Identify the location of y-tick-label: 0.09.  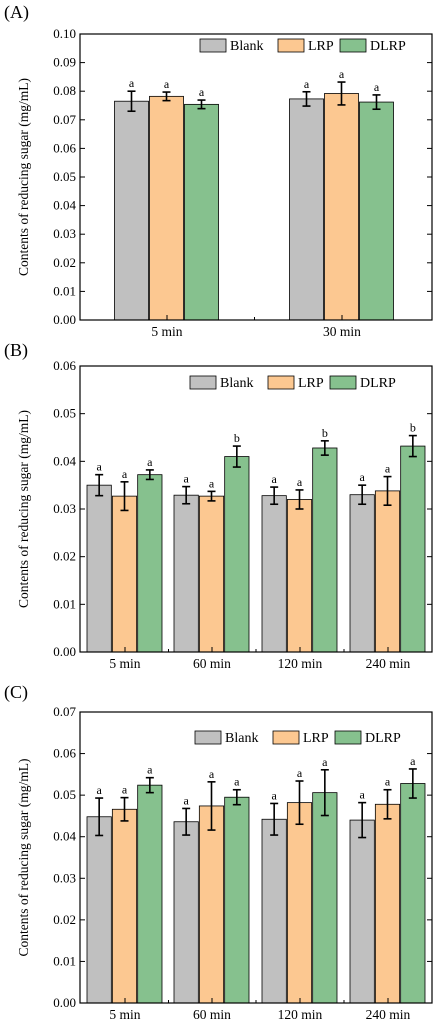
(64, 62).